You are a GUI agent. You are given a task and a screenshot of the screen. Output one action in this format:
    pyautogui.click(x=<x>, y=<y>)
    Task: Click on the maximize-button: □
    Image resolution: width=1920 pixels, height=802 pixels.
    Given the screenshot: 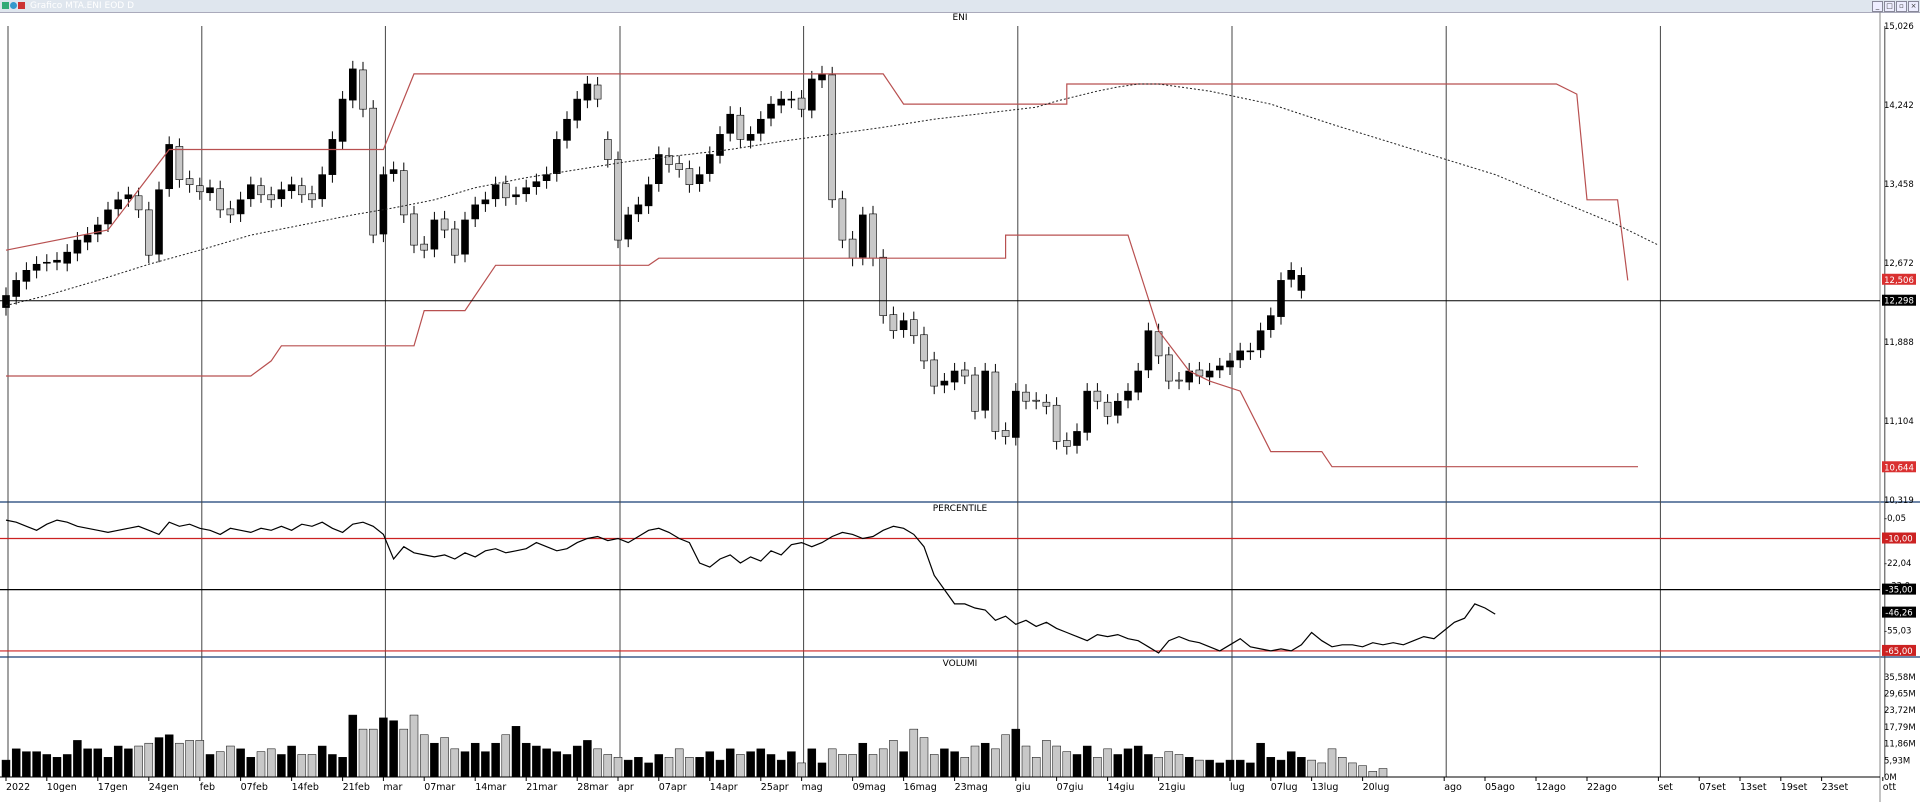 What is the action you would take?
    pyautogui.click(x=1889, y=6)
    